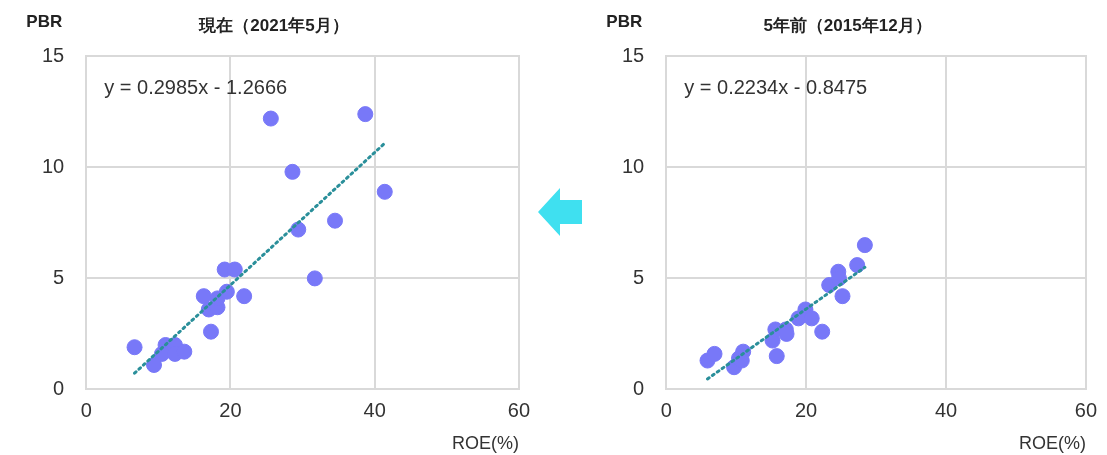 This screenshot has width=1107, height=455. I want to click on annotation: y = 0.2234x - 0.8475, so click(776, 86).